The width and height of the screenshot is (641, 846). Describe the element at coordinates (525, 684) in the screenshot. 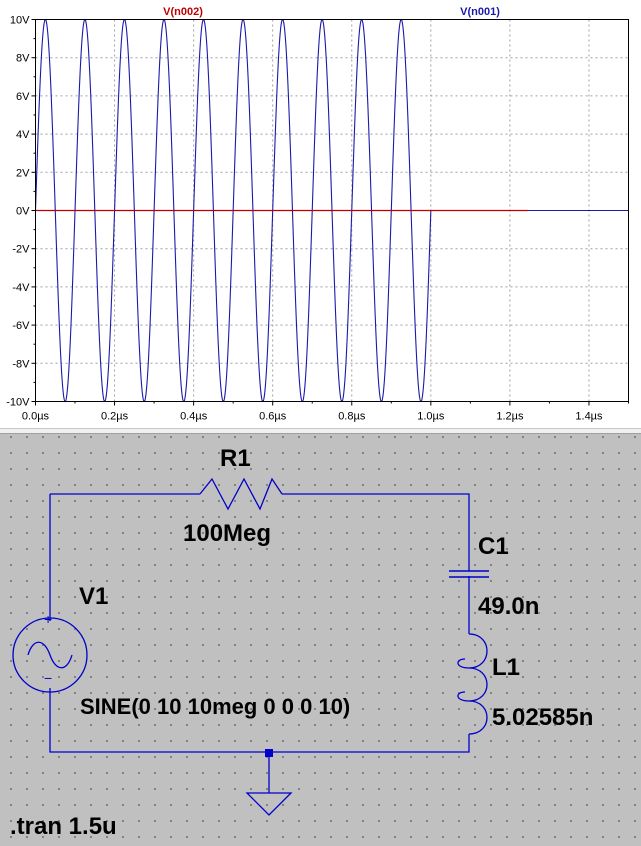

I see `inductor-l1: L1 5.02585n` at that location.